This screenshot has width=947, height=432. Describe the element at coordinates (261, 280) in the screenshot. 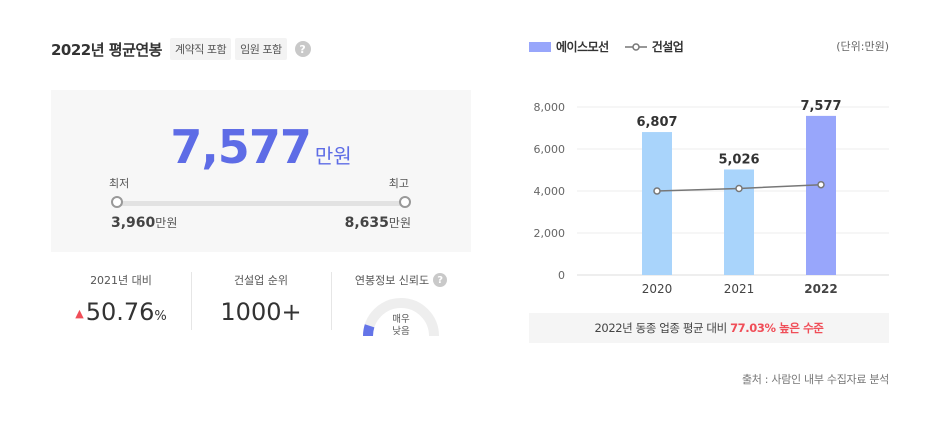

I see `rank-label: 건설업 순위` at that location.